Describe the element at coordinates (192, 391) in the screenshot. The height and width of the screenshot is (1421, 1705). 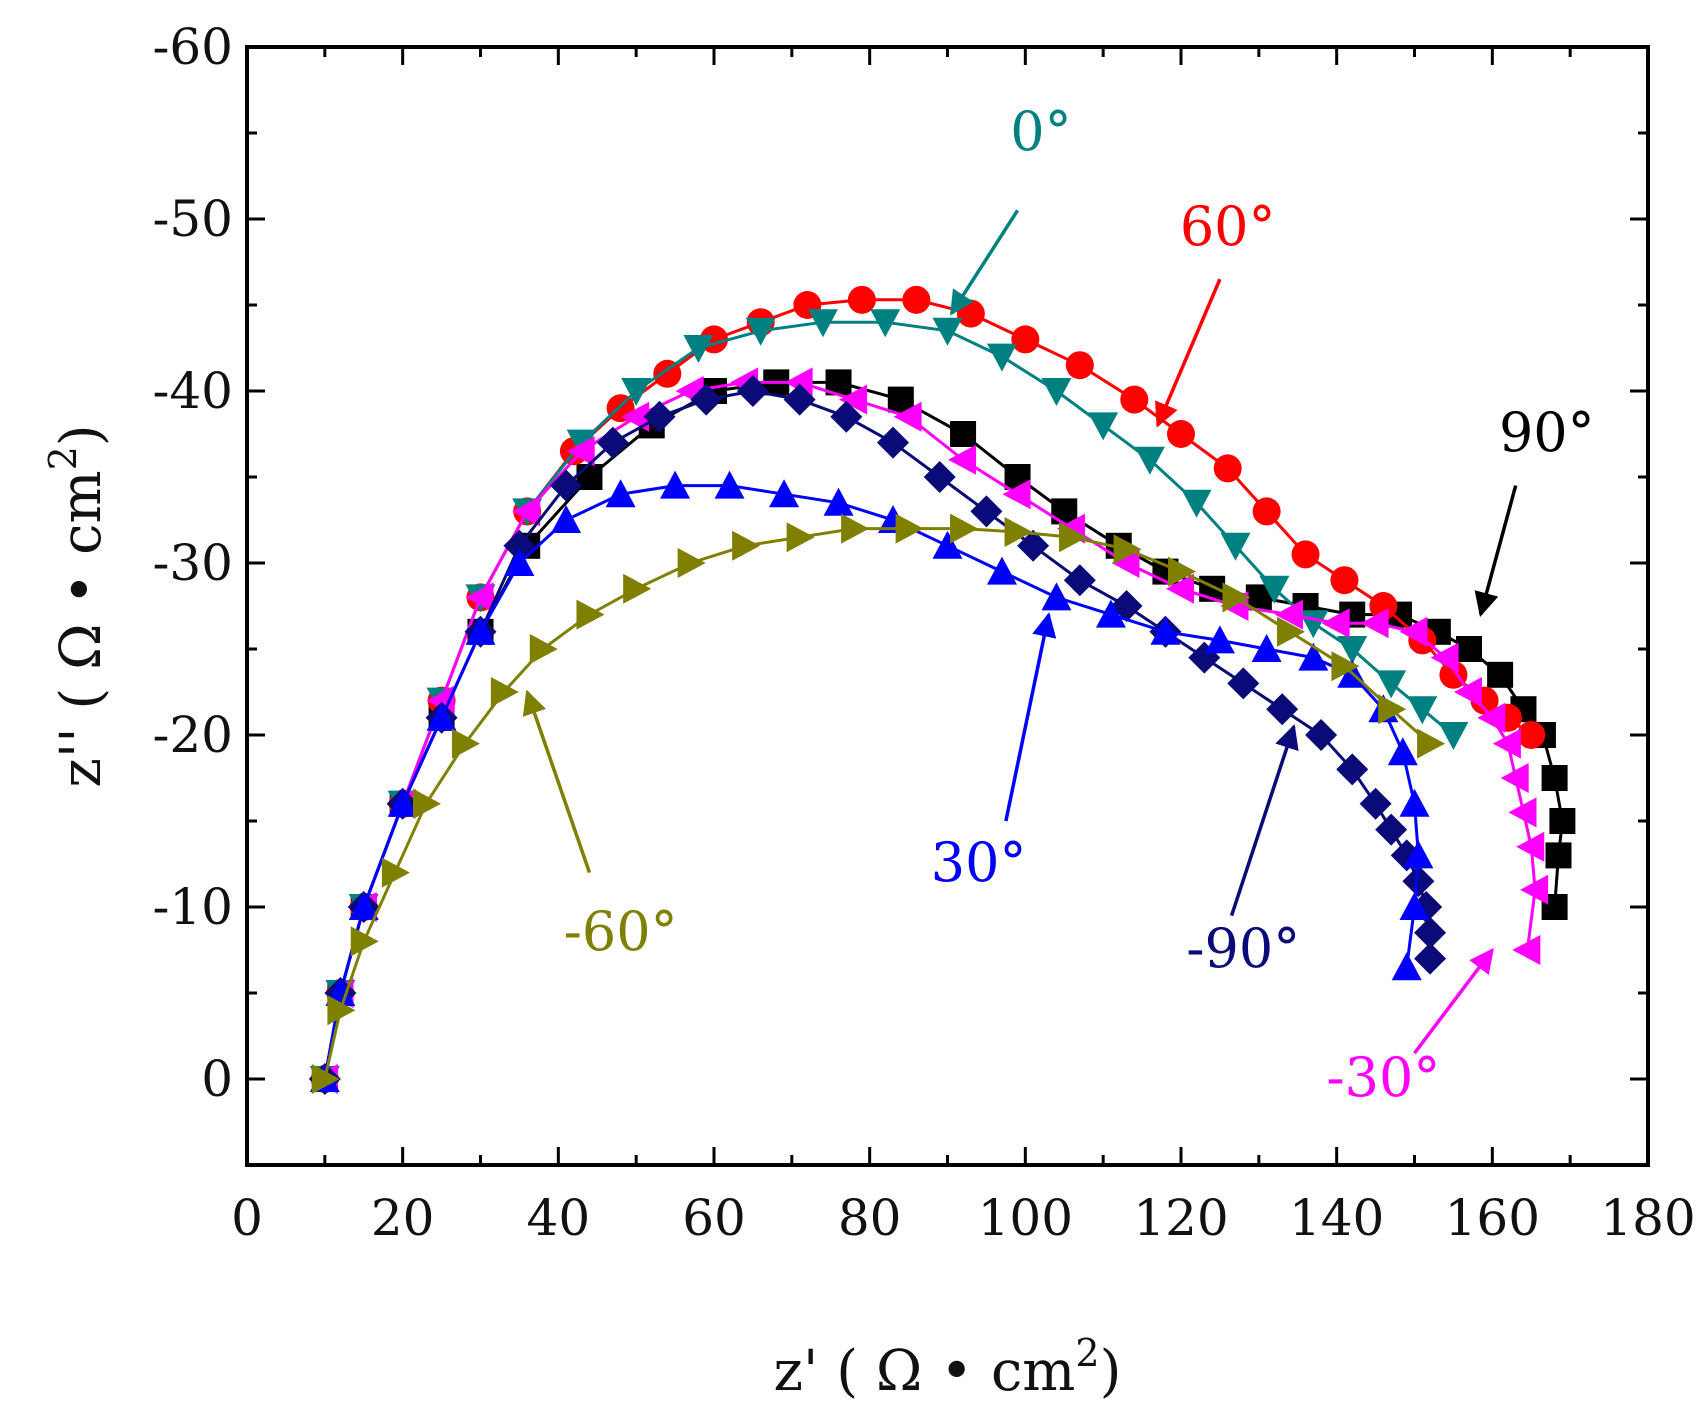
I see `y-tick-label: -40` at that location.